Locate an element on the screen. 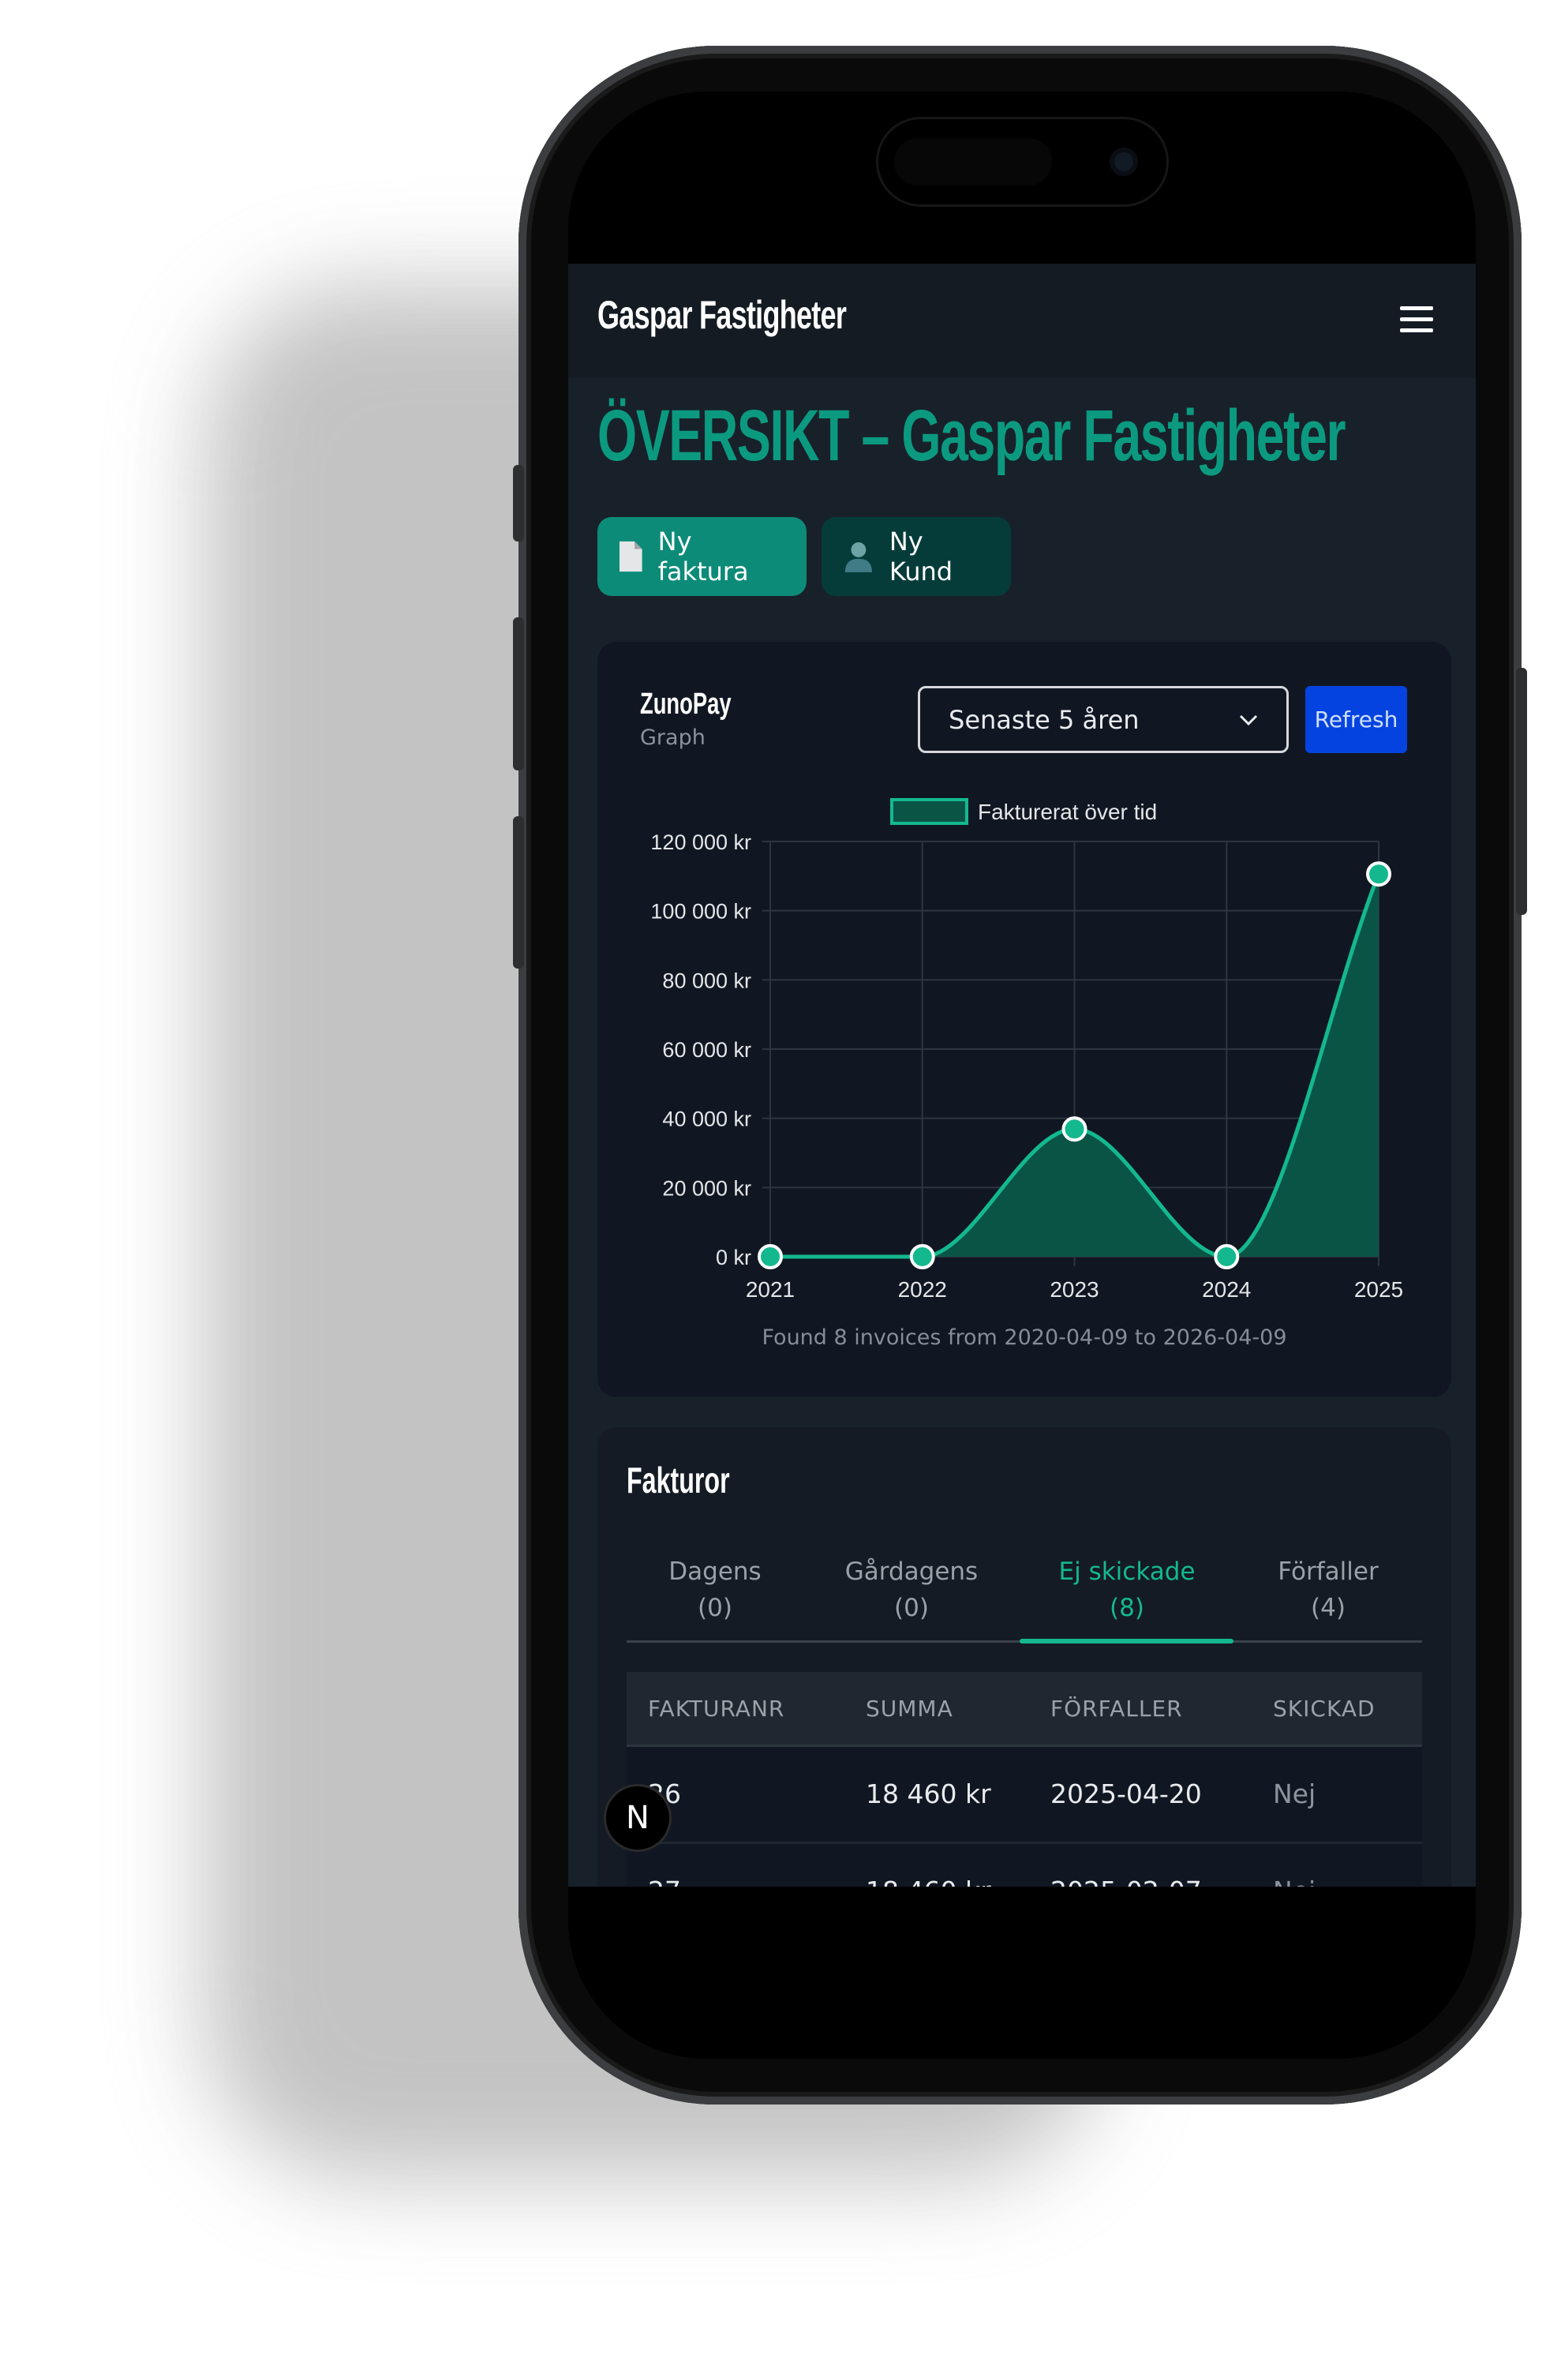 The height and width of the screenshot is (2380, 1561). tab-label: Gårdagens is located at coordinates (911, 1571).